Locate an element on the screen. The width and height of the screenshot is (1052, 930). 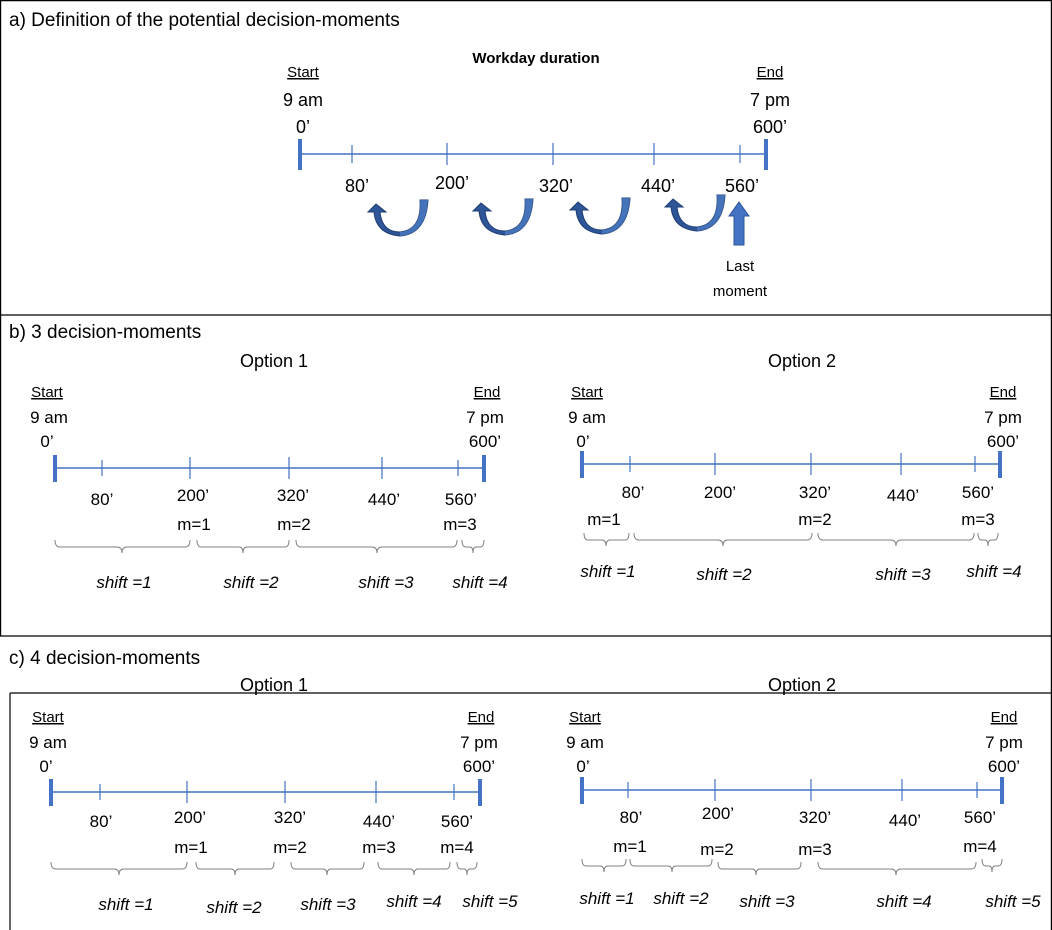
moment-label: m=1 is located at coordinates (604, 519).